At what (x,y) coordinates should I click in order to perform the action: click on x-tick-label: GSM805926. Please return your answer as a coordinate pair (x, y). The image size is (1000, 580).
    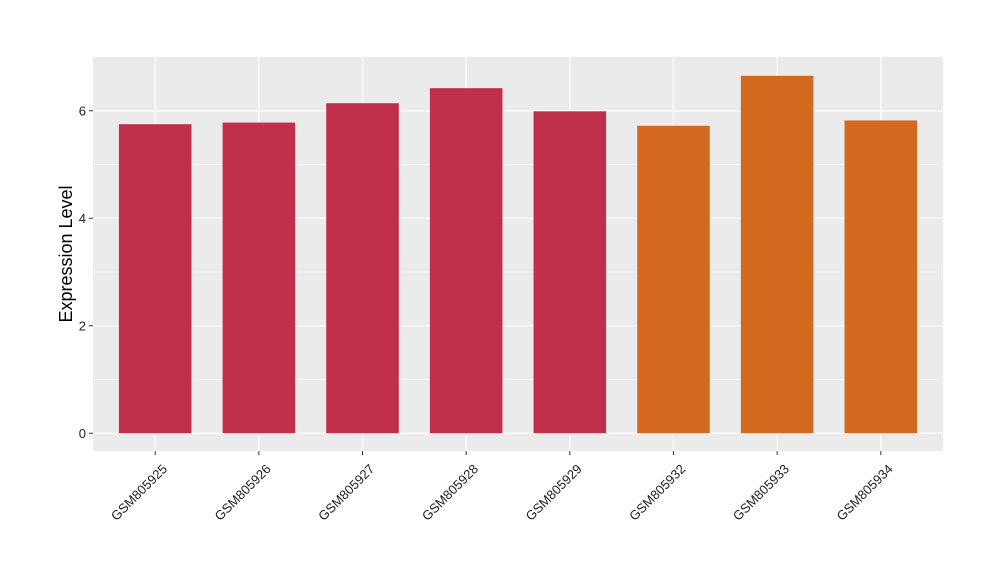
    Looking at the image, I should click on (243, 492).